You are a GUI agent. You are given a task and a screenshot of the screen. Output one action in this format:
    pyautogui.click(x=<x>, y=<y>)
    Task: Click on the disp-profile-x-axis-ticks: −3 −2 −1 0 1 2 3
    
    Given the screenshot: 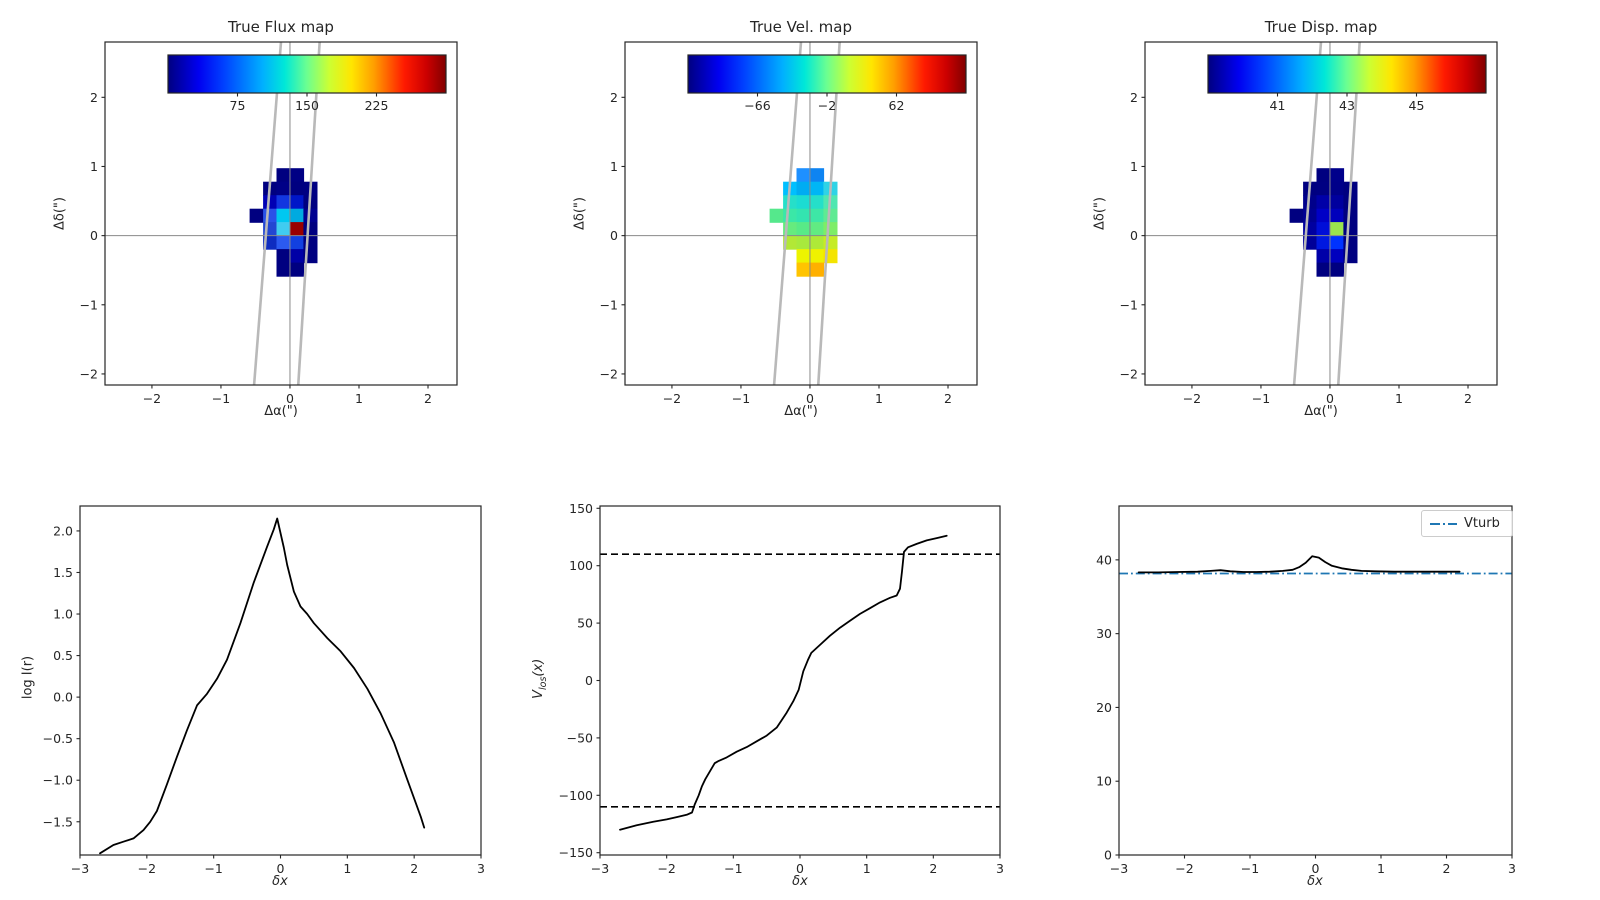 What is the action you would take?
    pyautogui.click(x=1313, y=865)
    